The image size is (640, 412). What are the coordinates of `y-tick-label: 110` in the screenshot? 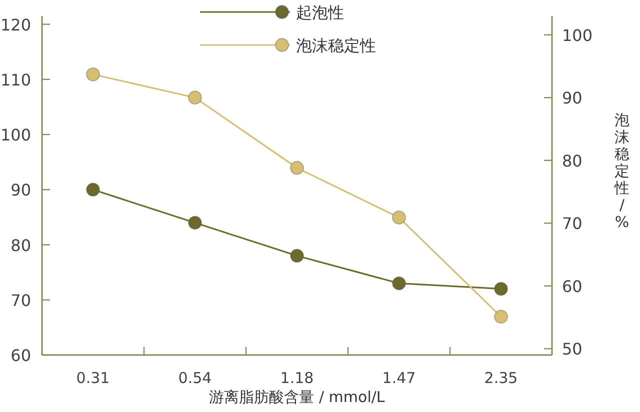 It's located at (15, 80).